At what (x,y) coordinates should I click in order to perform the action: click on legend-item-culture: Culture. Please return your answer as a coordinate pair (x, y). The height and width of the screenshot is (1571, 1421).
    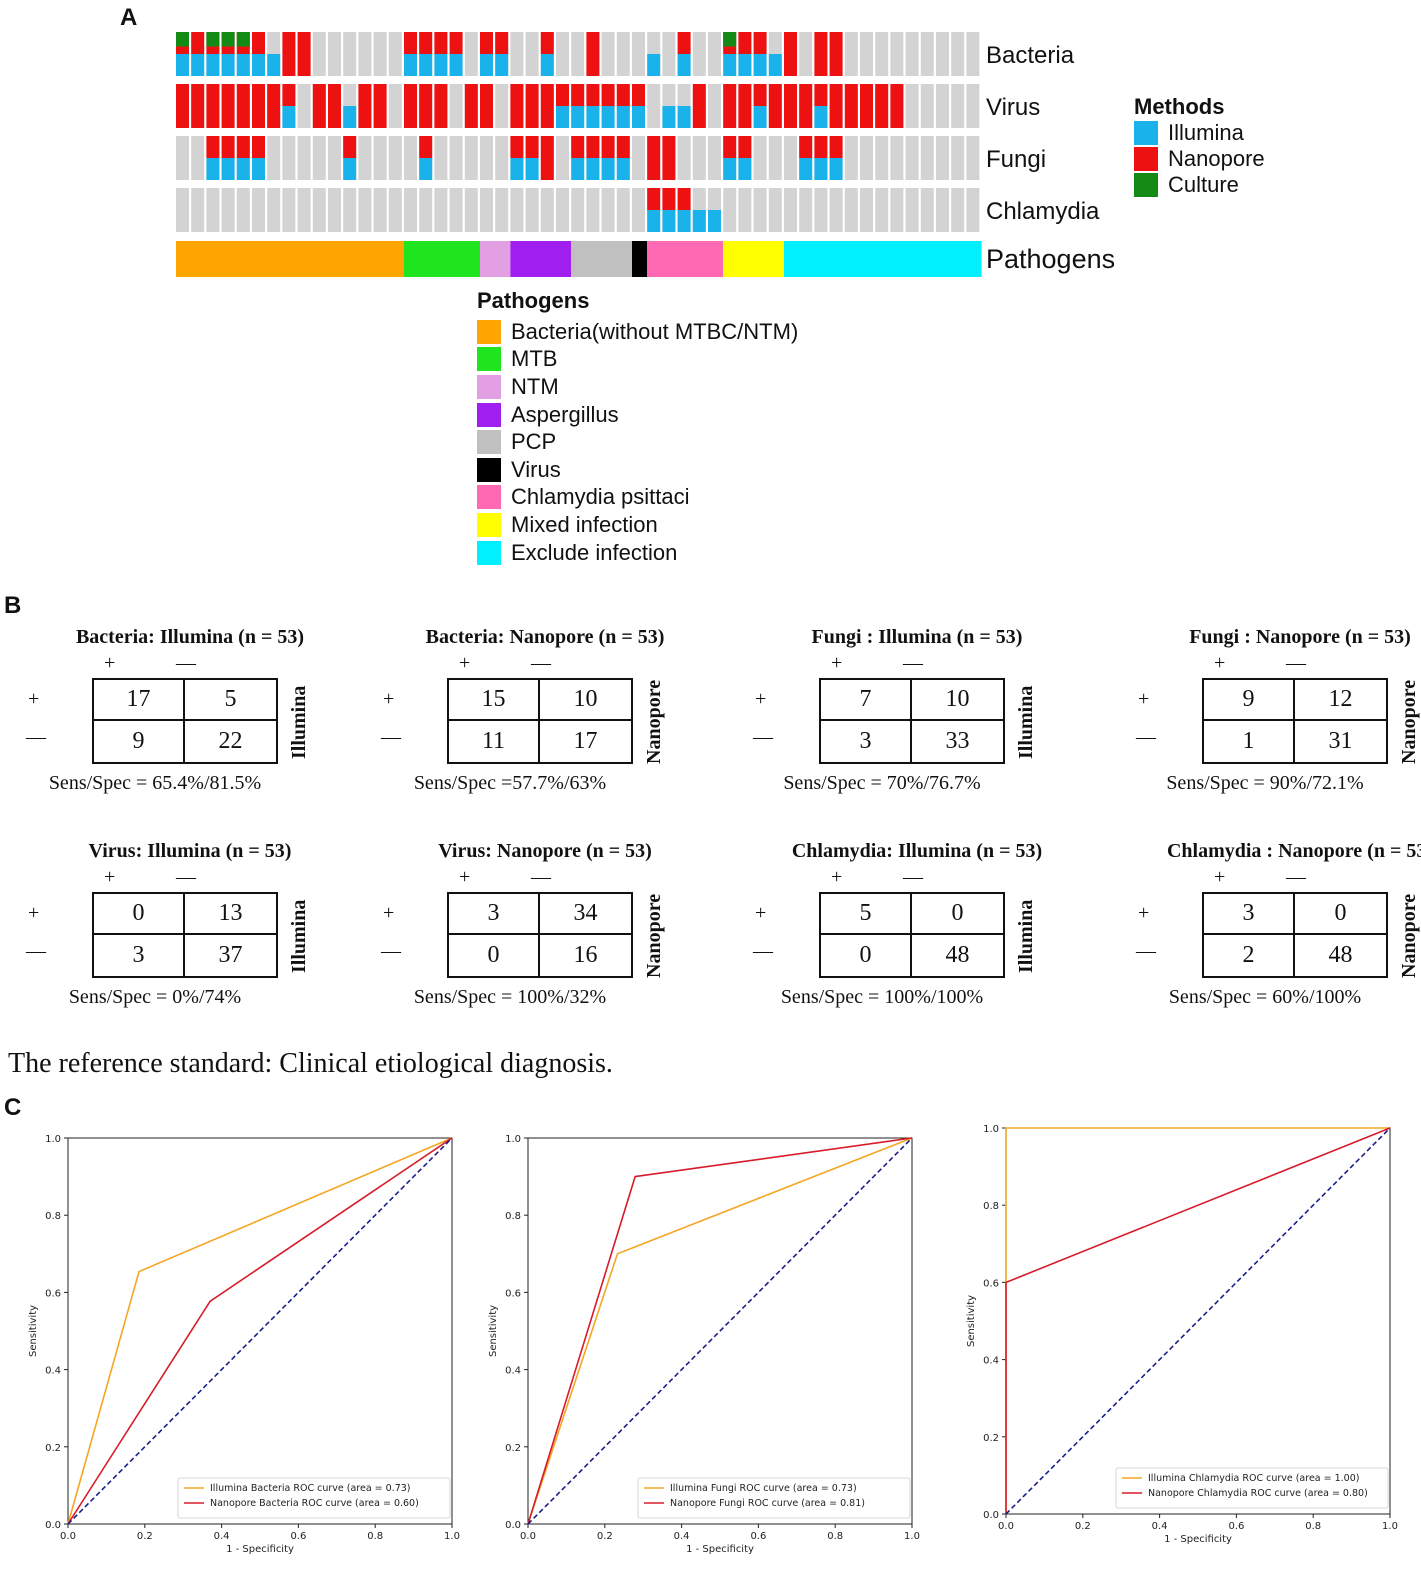
    Looking at the image, I should click on (1199, 185).